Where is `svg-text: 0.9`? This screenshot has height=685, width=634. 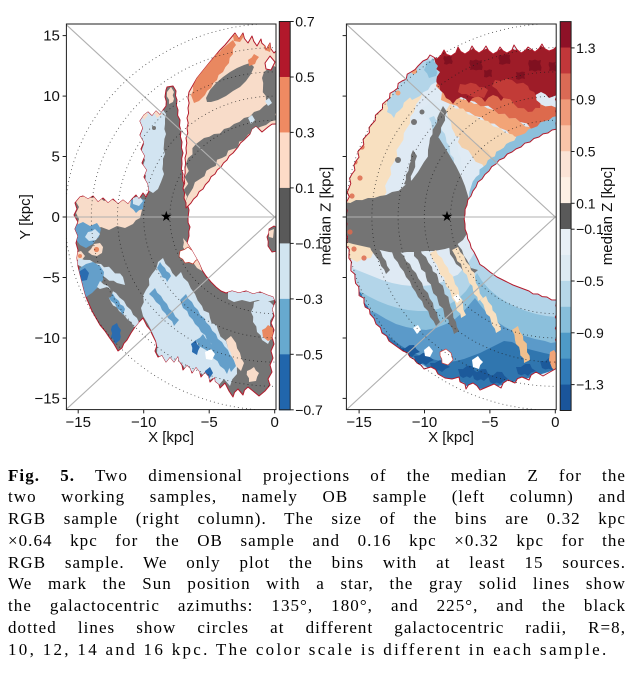
svg-text: 0.9 is located at coordinates (586, 100).